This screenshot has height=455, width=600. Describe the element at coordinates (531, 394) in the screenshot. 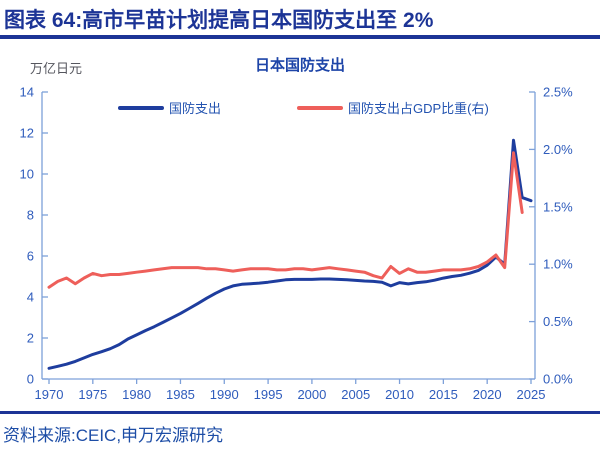

I see `x-tick-label: 2025` at that location.